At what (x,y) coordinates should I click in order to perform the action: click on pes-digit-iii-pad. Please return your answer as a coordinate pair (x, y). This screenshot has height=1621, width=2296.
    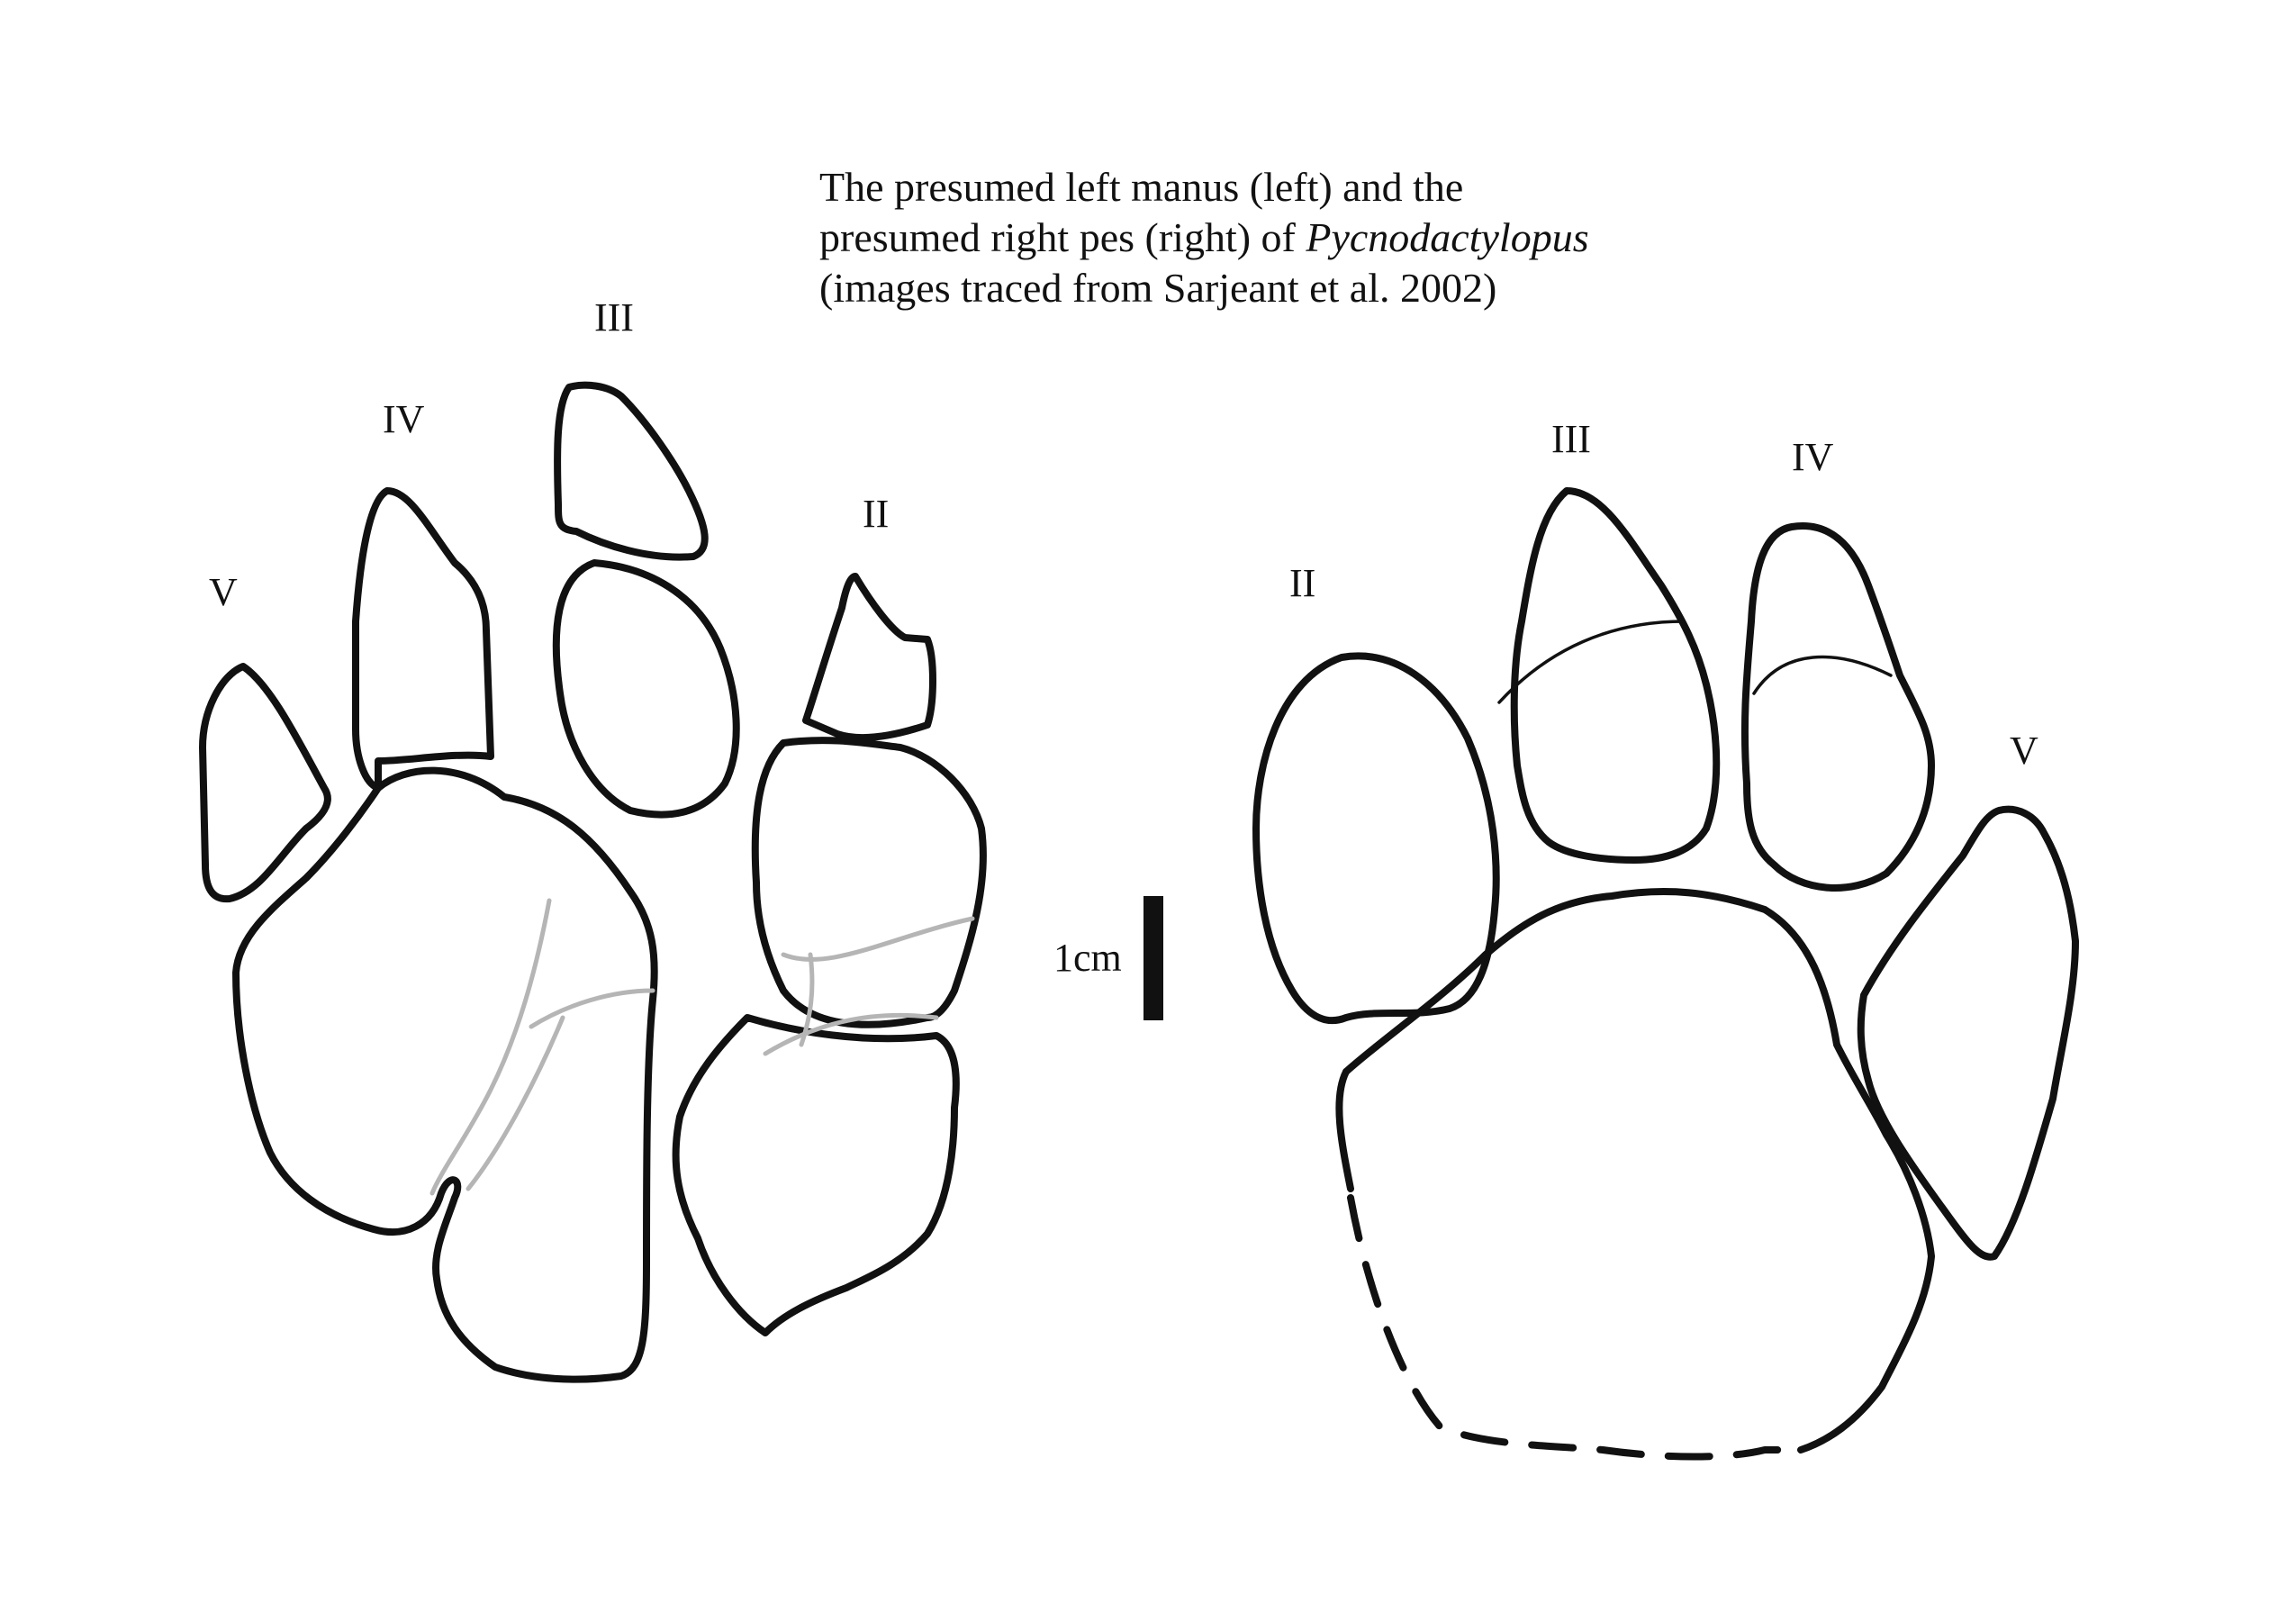
    Looking at the image, I should click on (1615, 675).